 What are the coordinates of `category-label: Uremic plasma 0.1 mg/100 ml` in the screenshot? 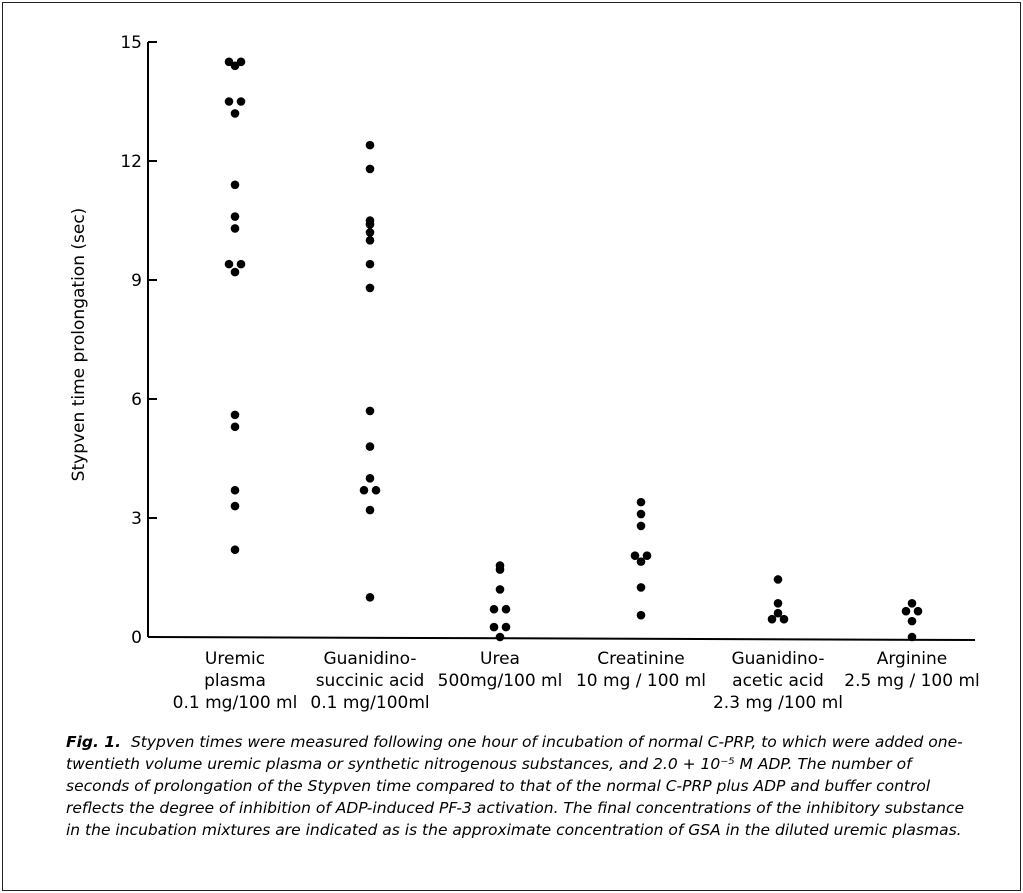 It's located at (235, 681).